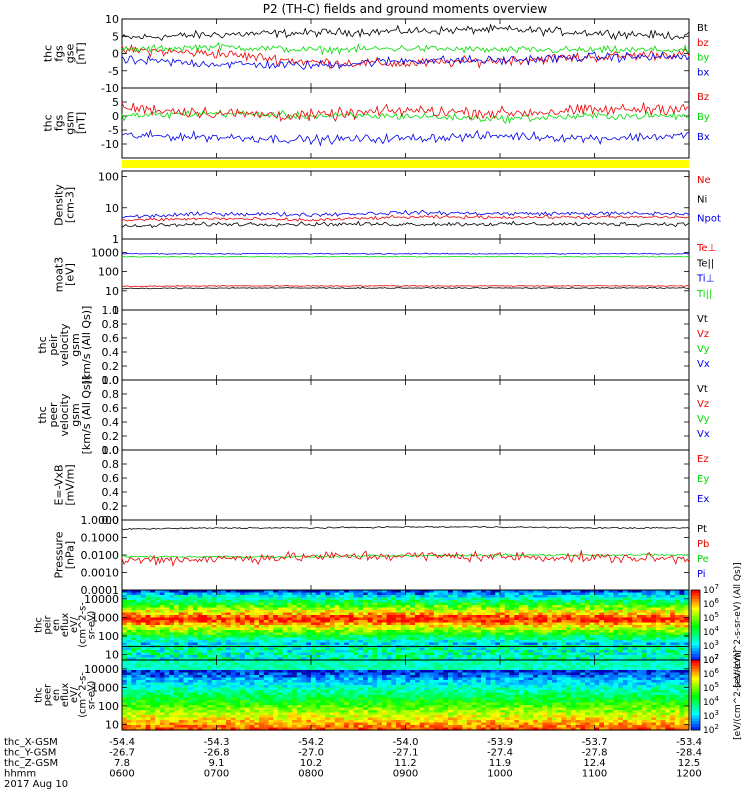 The height and width of the screenshot is (800, 750). Describe the element at coordinates (689, 763) in the screenshot. I see `x-tick-label: 12.5` at that location.